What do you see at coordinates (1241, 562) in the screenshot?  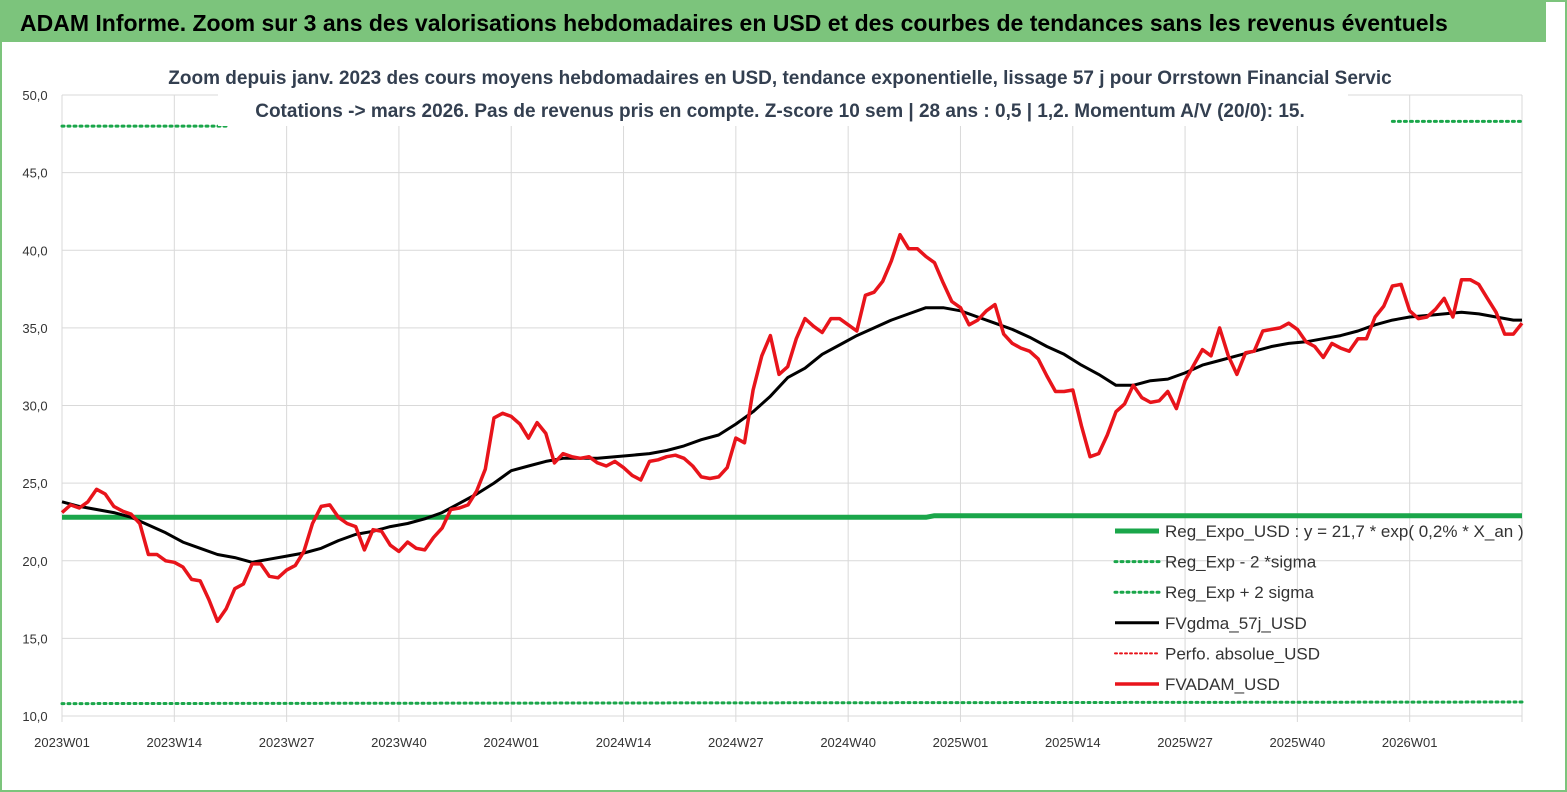 I see `legend-label: Reg_Exp - 2 *sigma` at bounding box center [1241, 562].